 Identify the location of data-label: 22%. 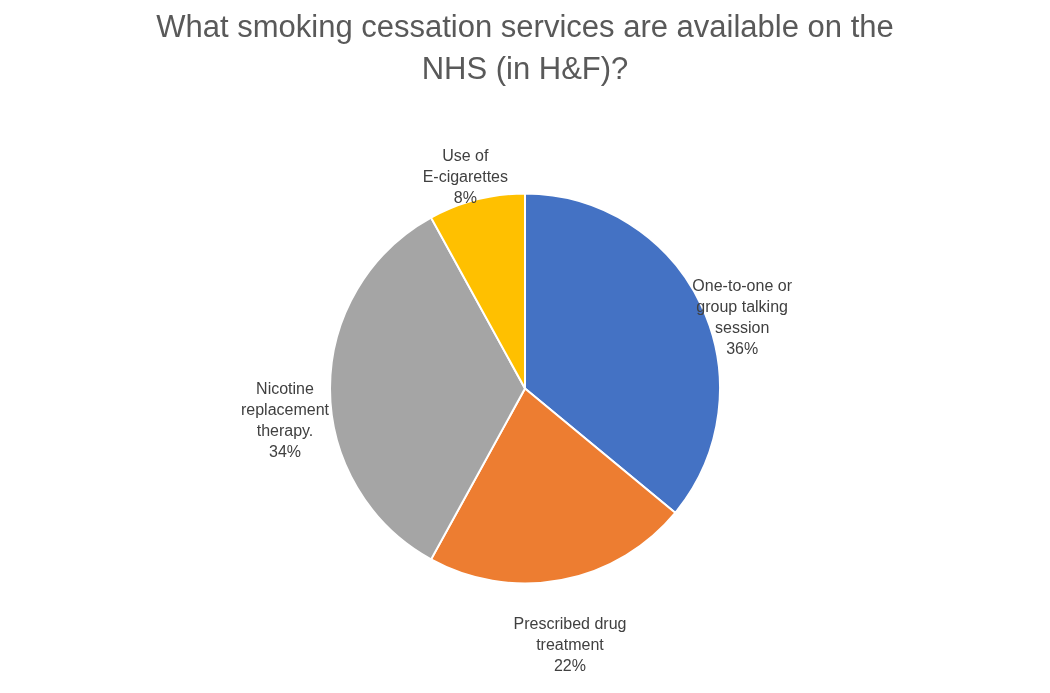
(569, 666).